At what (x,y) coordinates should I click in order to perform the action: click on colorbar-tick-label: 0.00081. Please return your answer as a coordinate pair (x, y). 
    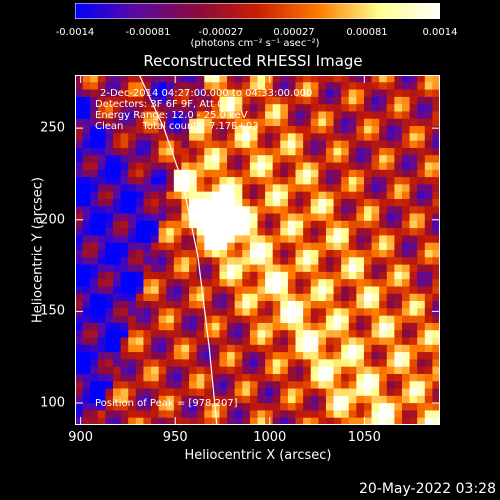
    Looking at the image, I should click on (367, 32).